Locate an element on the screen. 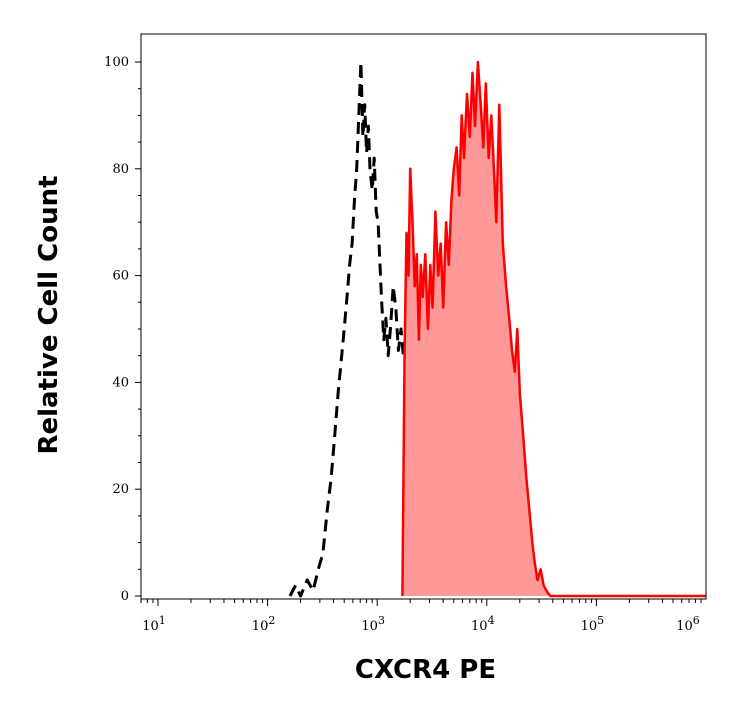 This screenshot has height=711, width=745. x-tick-label: 10³ is located at coordinates (373, 624).